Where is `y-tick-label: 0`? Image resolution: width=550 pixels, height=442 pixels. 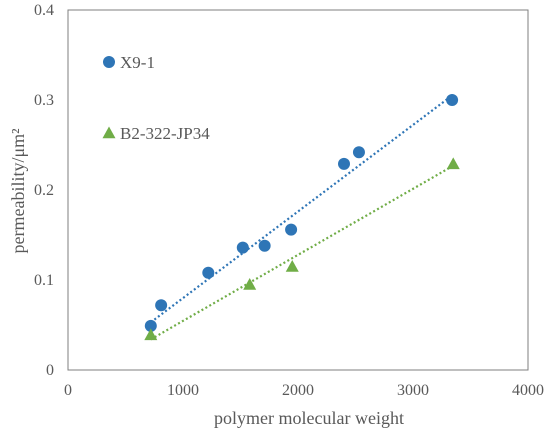 y-tick-label: 0 is located at coordinates (50, 370).